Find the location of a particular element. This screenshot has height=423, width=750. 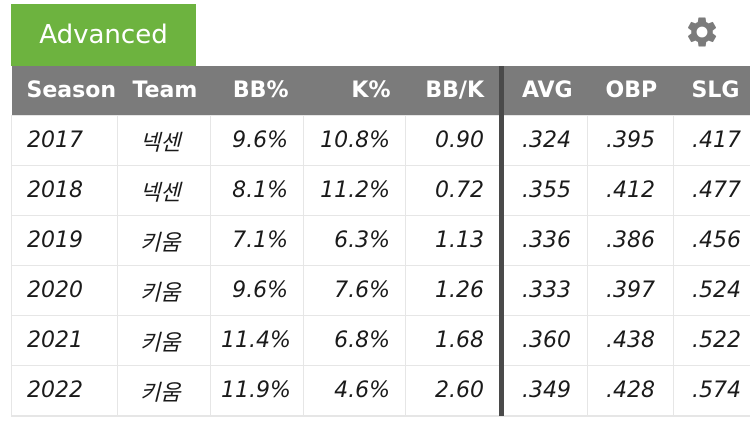

tab-advanced-label: Advanced is located at coordinates (103, 35).